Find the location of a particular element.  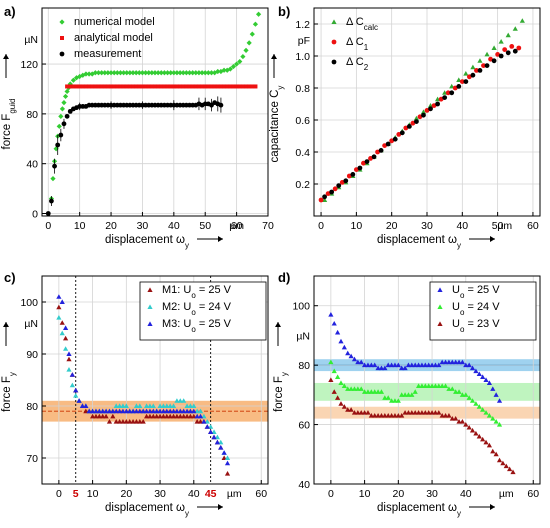

tolerance-band is located at coordinates (427, 391).